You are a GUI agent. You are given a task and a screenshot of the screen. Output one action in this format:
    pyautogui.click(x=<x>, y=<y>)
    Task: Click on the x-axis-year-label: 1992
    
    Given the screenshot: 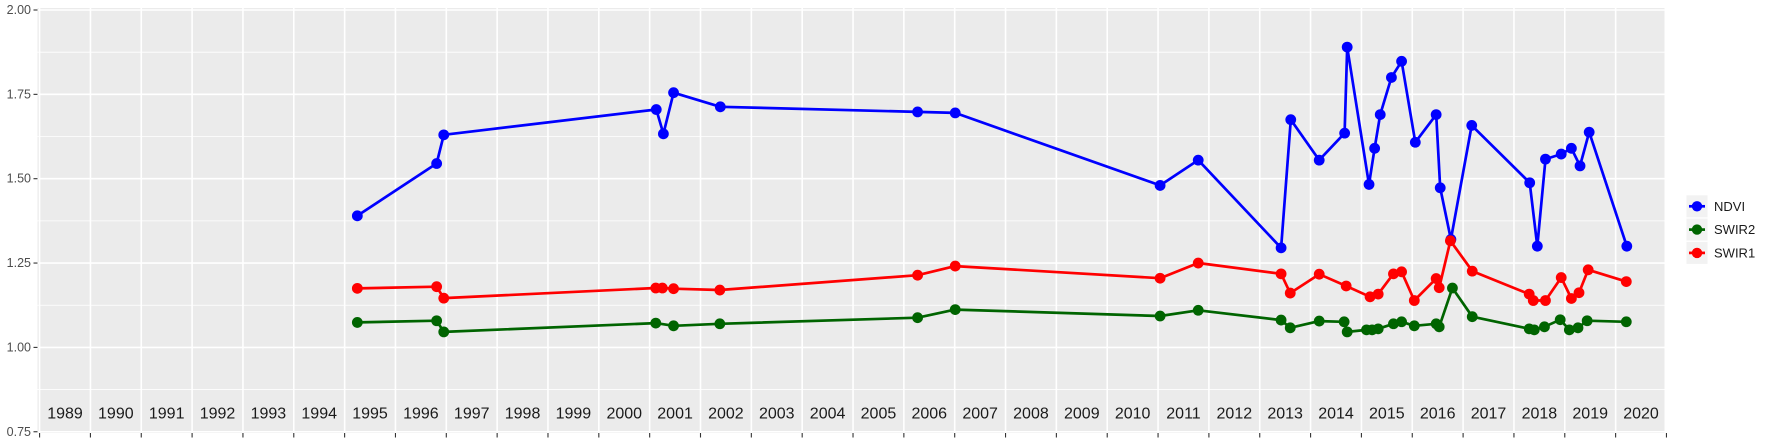 What is the action you would take?
    pyautogui.click(x=218, y=414)
    